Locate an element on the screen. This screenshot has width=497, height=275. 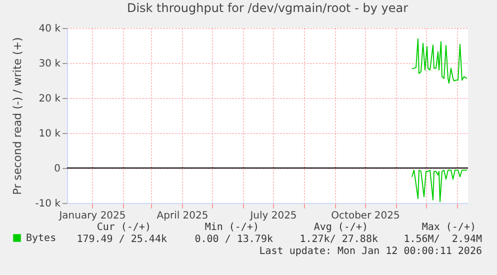
text: Max (-/+) is located at coordinates (449, 228).